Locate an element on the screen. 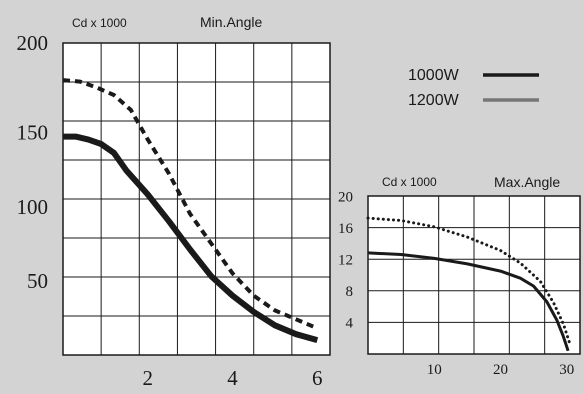  y-tick-label: 8 is located at coordinates (350, 292).